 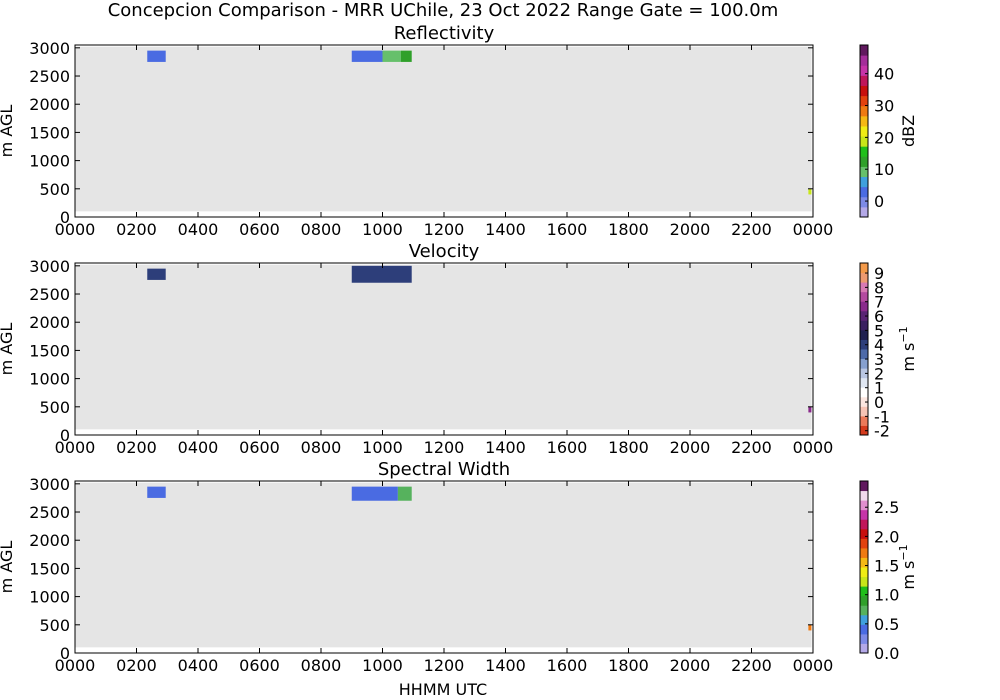 What do you see at coordinates (443, 689) in the screenshot?
I see `figure-xlabel: HHMM UTC` at bounding box center [443, 689].